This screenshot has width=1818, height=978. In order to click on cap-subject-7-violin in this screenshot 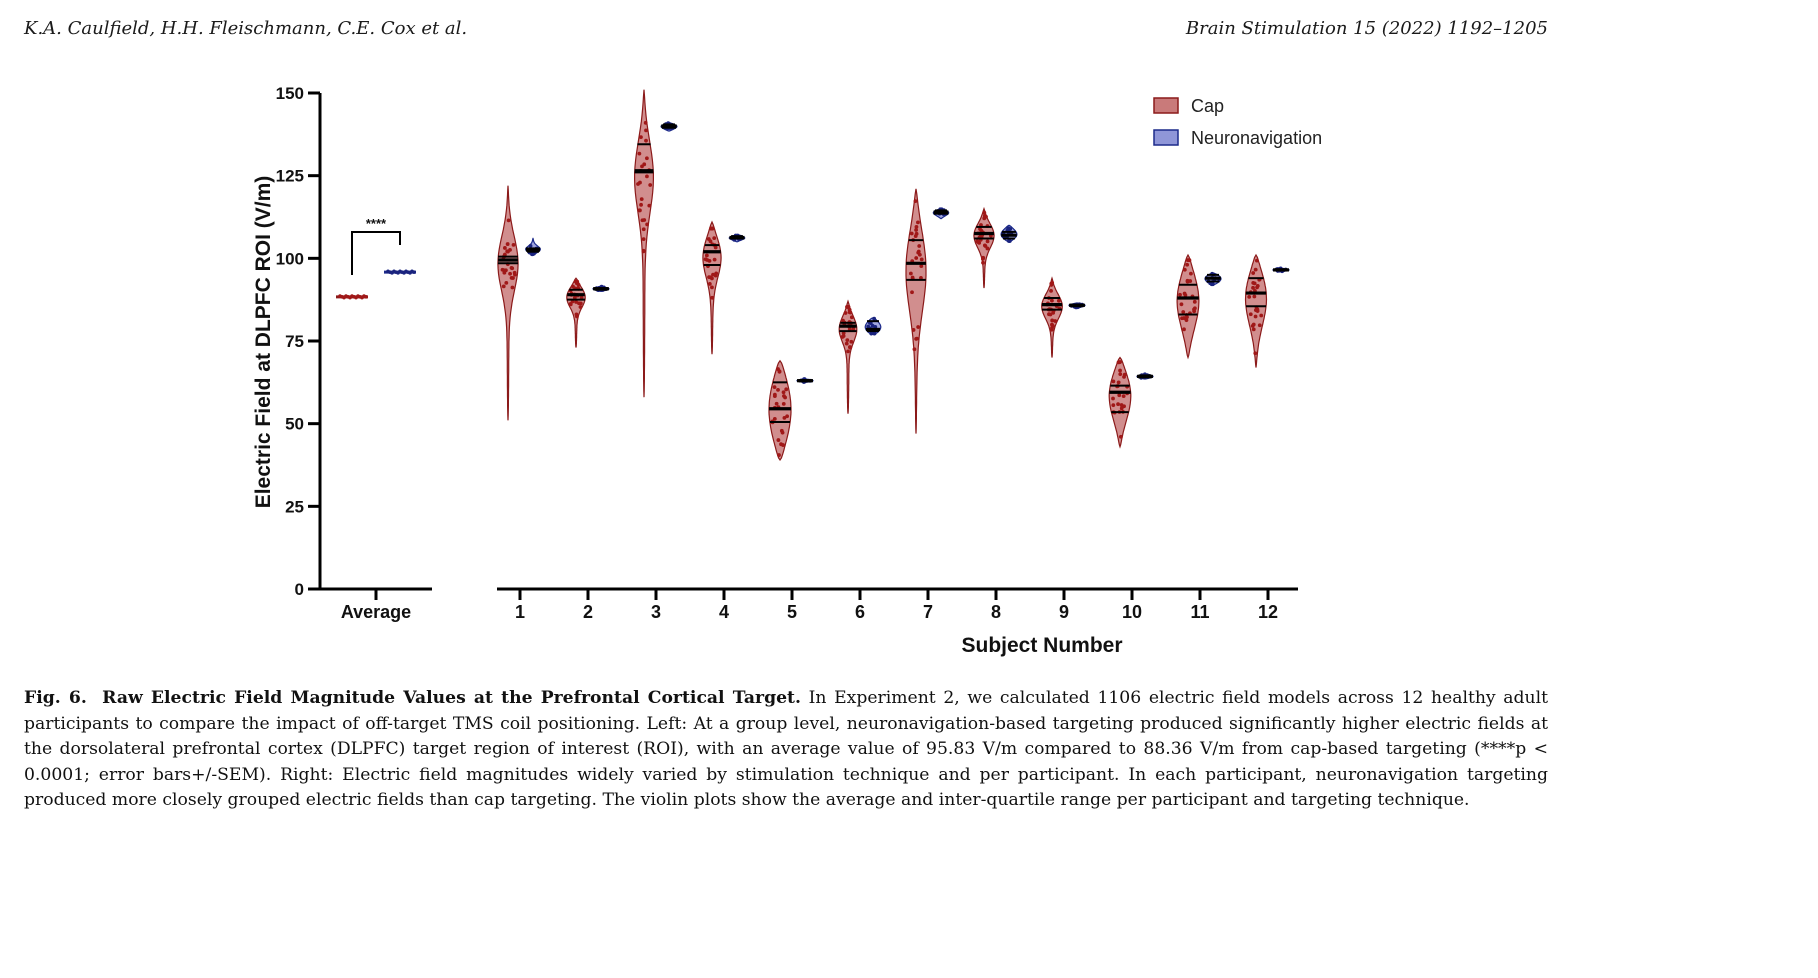, I will do `click(916, 311)`.